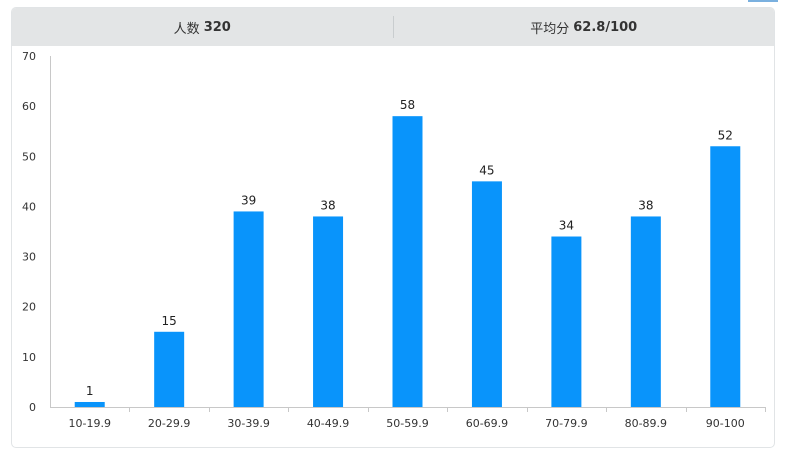  Describe the element at coordinates (29, 257) in the screenshot. I see `y-tick-label: 30` at that location.